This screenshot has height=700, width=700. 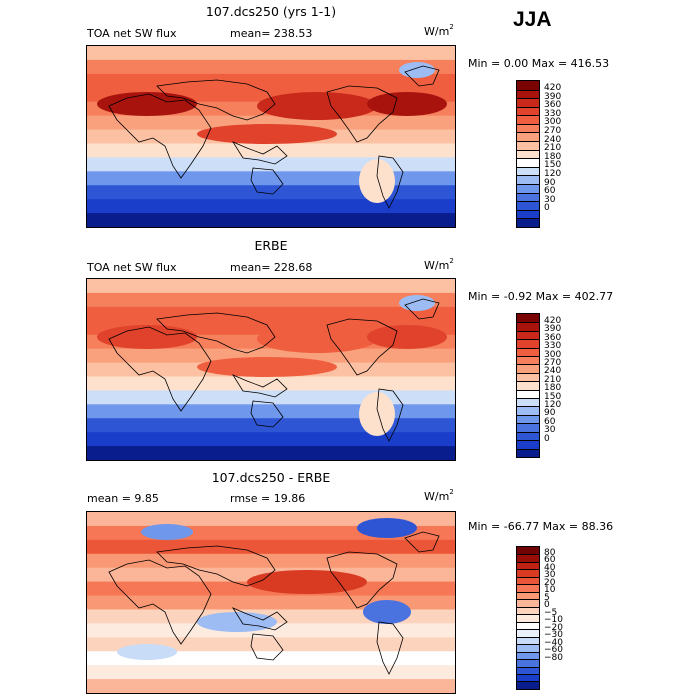 I want to click on colorbar-label: 20, so click(x=550, y=582).